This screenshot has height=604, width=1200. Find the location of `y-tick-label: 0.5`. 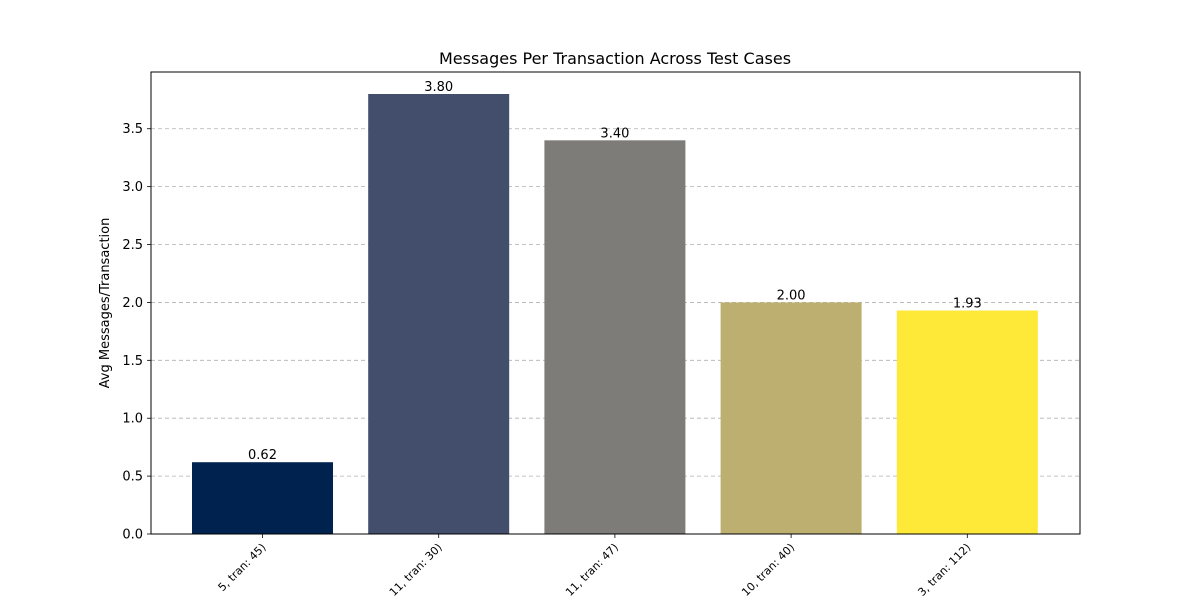

y-tick-label: 0.5 is located at coordinates (132, 477).